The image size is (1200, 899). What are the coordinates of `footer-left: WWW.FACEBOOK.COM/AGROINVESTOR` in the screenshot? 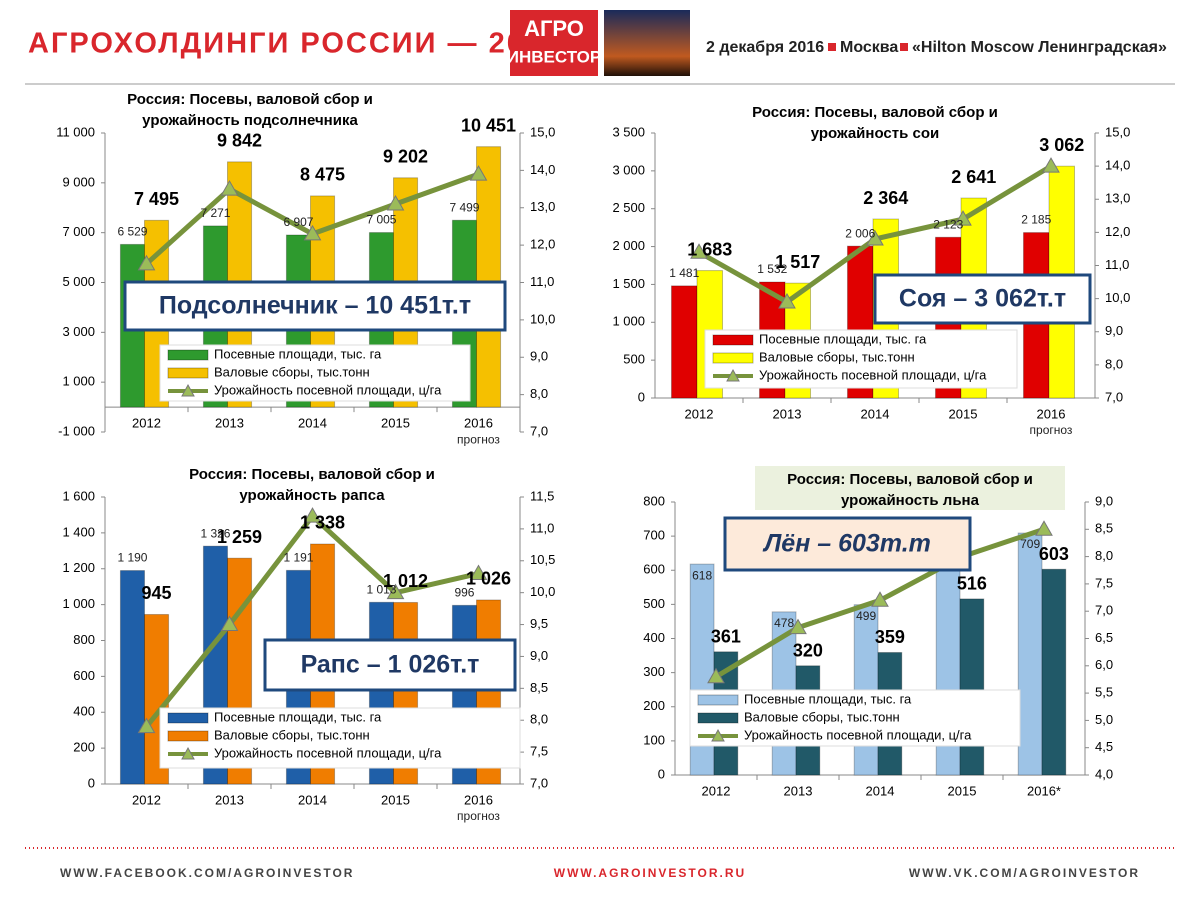 It's located at (207, 873).